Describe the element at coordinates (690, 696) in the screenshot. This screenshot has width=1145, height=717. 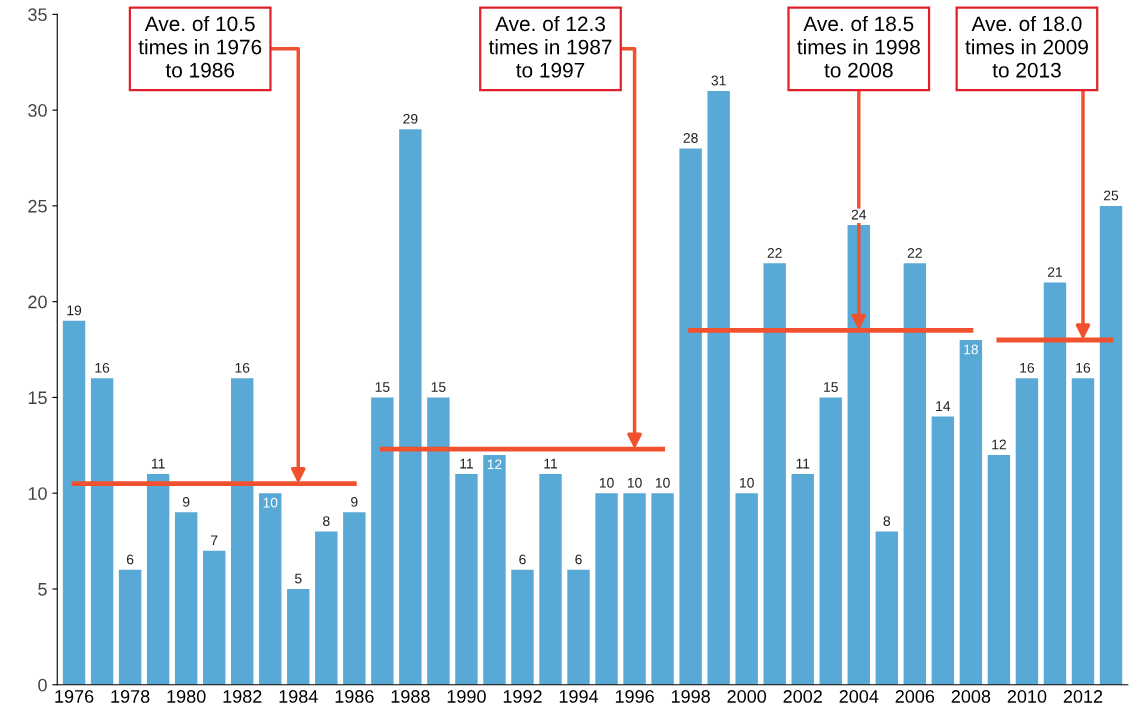
I see `x-tick-label: 1998` at that location.